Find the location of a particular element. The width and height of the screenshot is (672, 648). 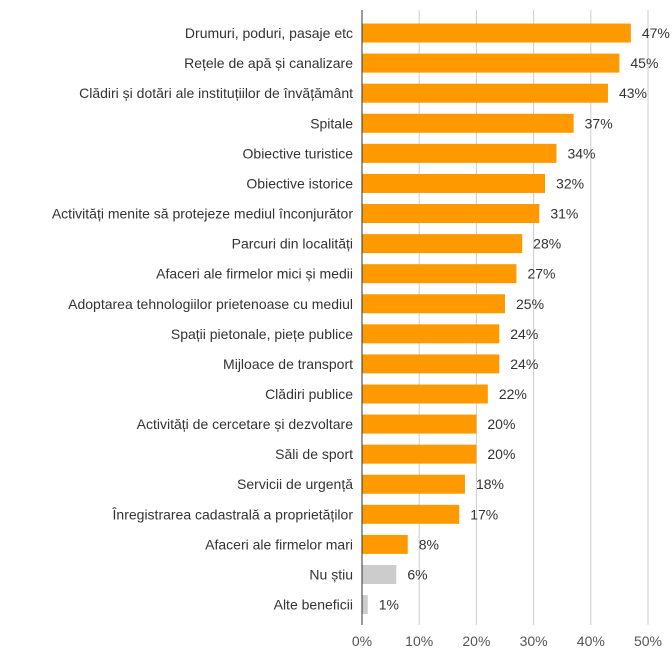

value-label: 45% is located at coordinates (644, 63).